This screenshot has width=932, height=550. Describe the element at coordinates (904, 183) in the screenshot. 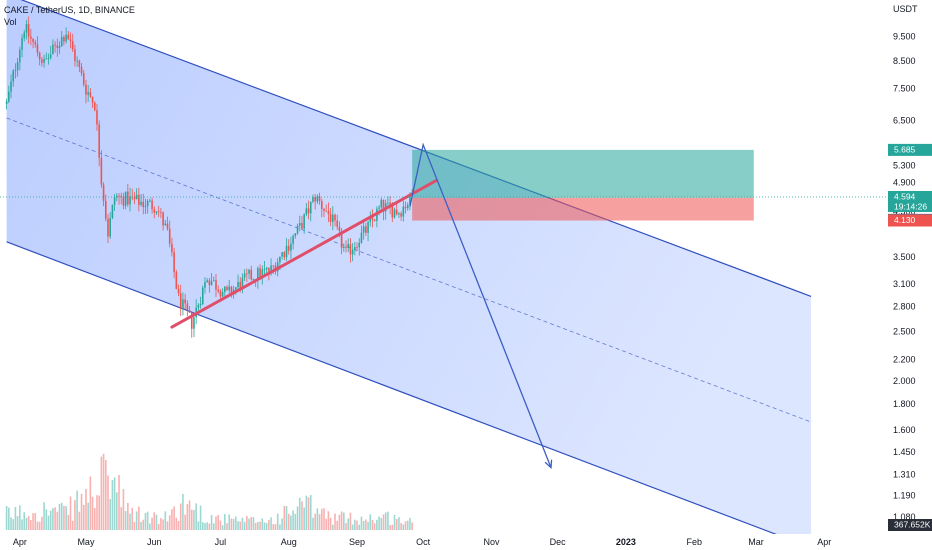

I see `y-tick-label: 4.900` at that location.